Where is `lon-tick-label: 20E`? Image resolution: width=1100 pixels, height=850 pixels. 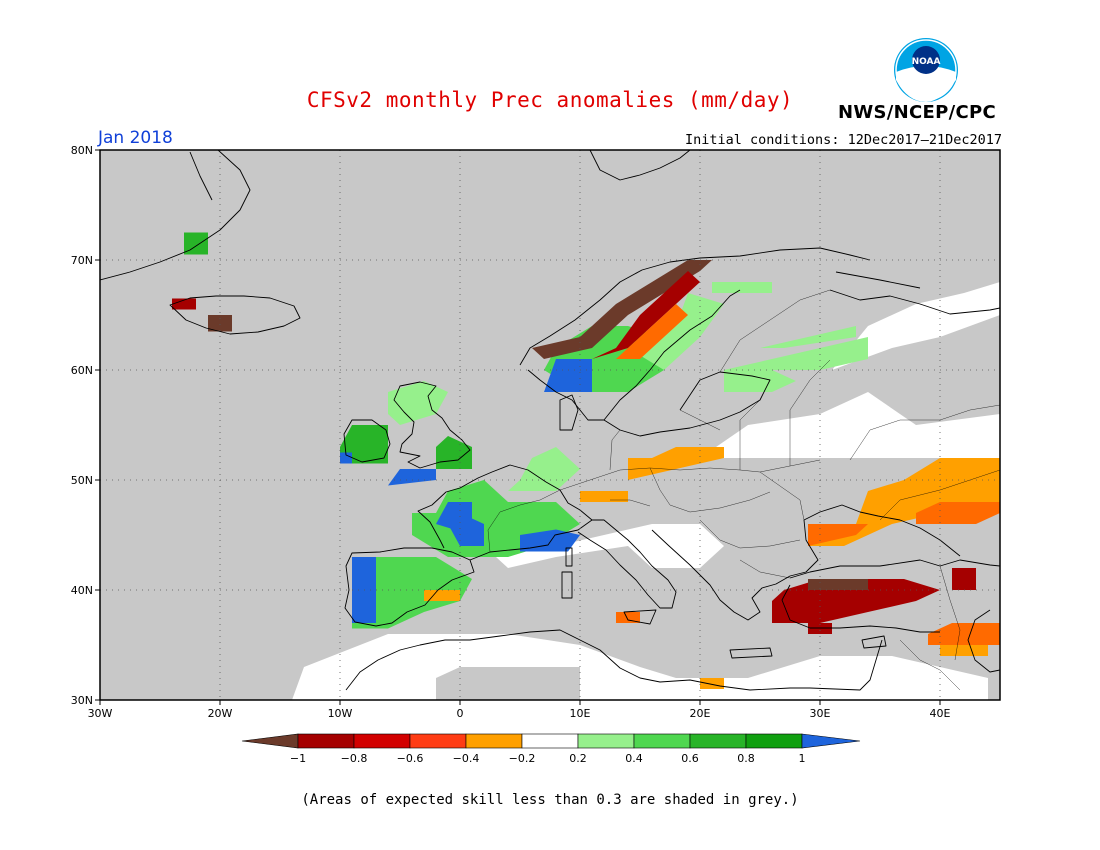 lon-tick-label: 20E is located at coordinates (700, 713).